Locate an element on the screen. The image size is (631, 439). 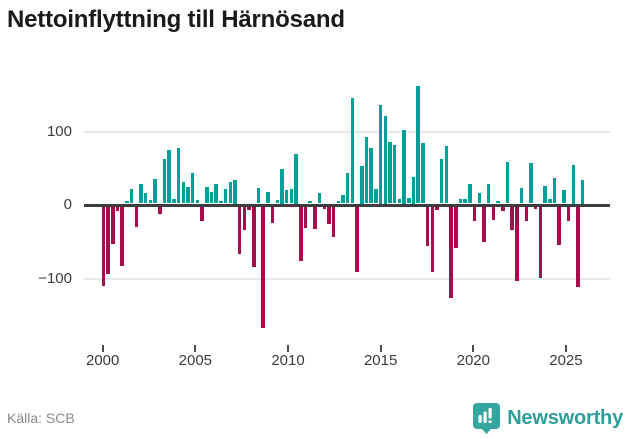
x-axis-label: 2000 is located at coordinates (103, 360).